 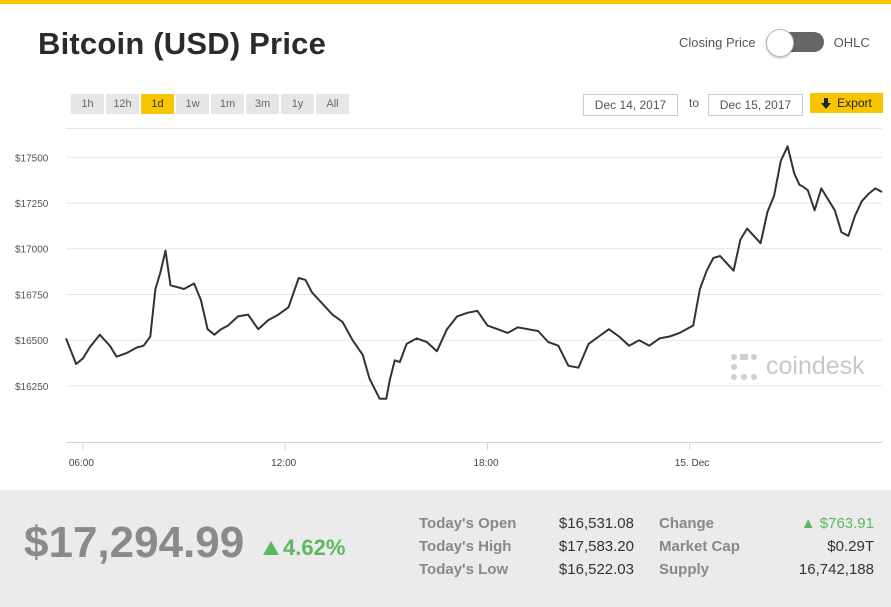 I want to click on closing-price-label: Closing Price, so click(x=717, y=42).